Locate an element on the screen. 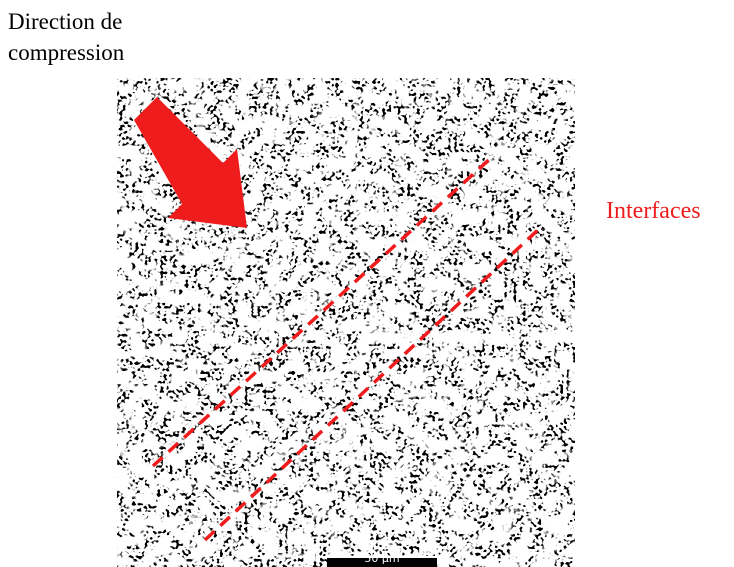 This screenshot has width=734, height=567. scale-bar-label: 50 μm is located at coordinates (382, 558).